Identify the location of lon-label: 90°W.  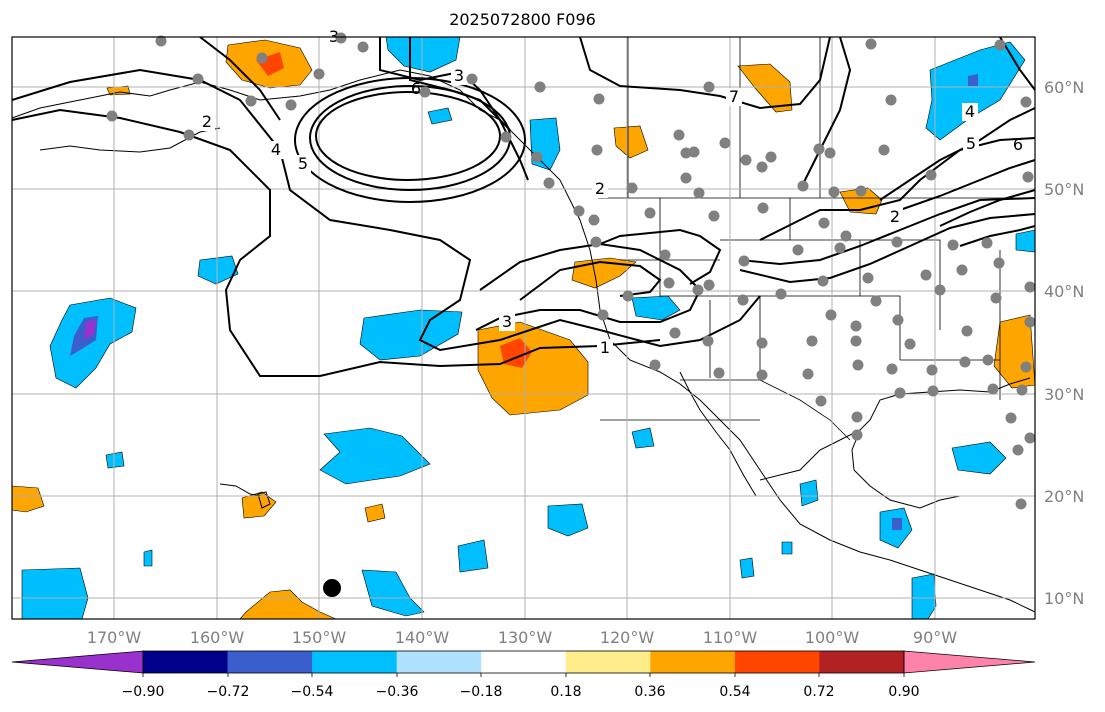
(935, 637).